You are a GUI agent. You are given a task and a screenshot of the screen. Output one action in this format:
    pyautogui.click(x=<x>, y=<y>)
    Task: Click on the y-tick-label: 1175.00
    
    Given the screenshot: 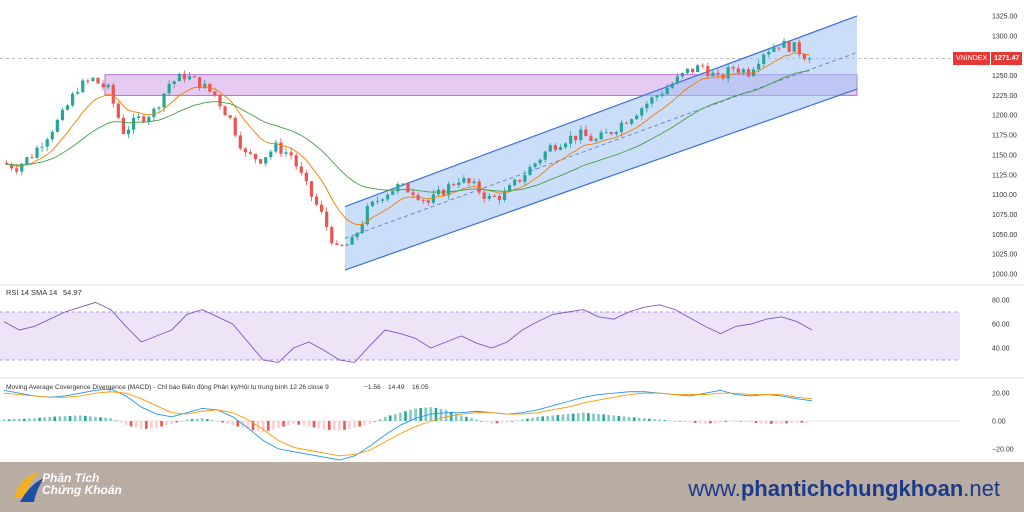 What is the action you would take?
    pyautogui.click(x=1004, y=136)
    